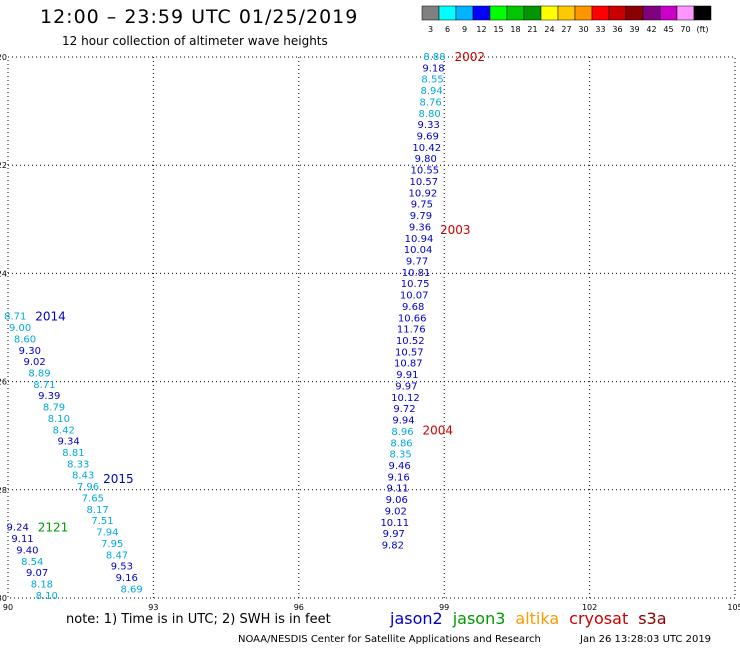  Describe the element at coordinates (599, 618) in the screenshot. I see `satellite-legend-item: cryosat` at that location.